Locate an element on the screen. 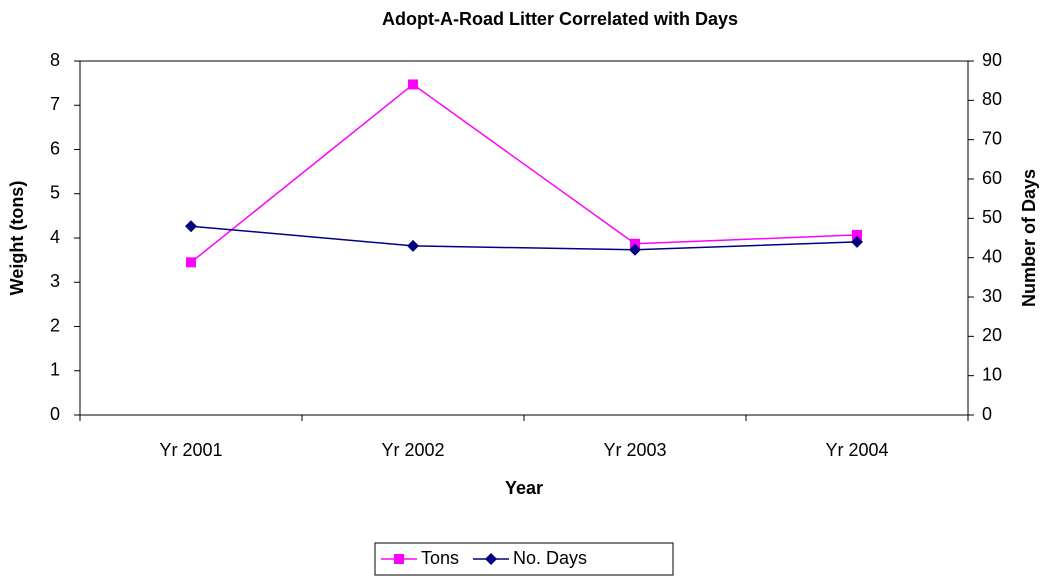 Image resolution: width=1051 pixels, height=576 pixels. y2-tick-label: 70 is located at coordinates (992, 138).